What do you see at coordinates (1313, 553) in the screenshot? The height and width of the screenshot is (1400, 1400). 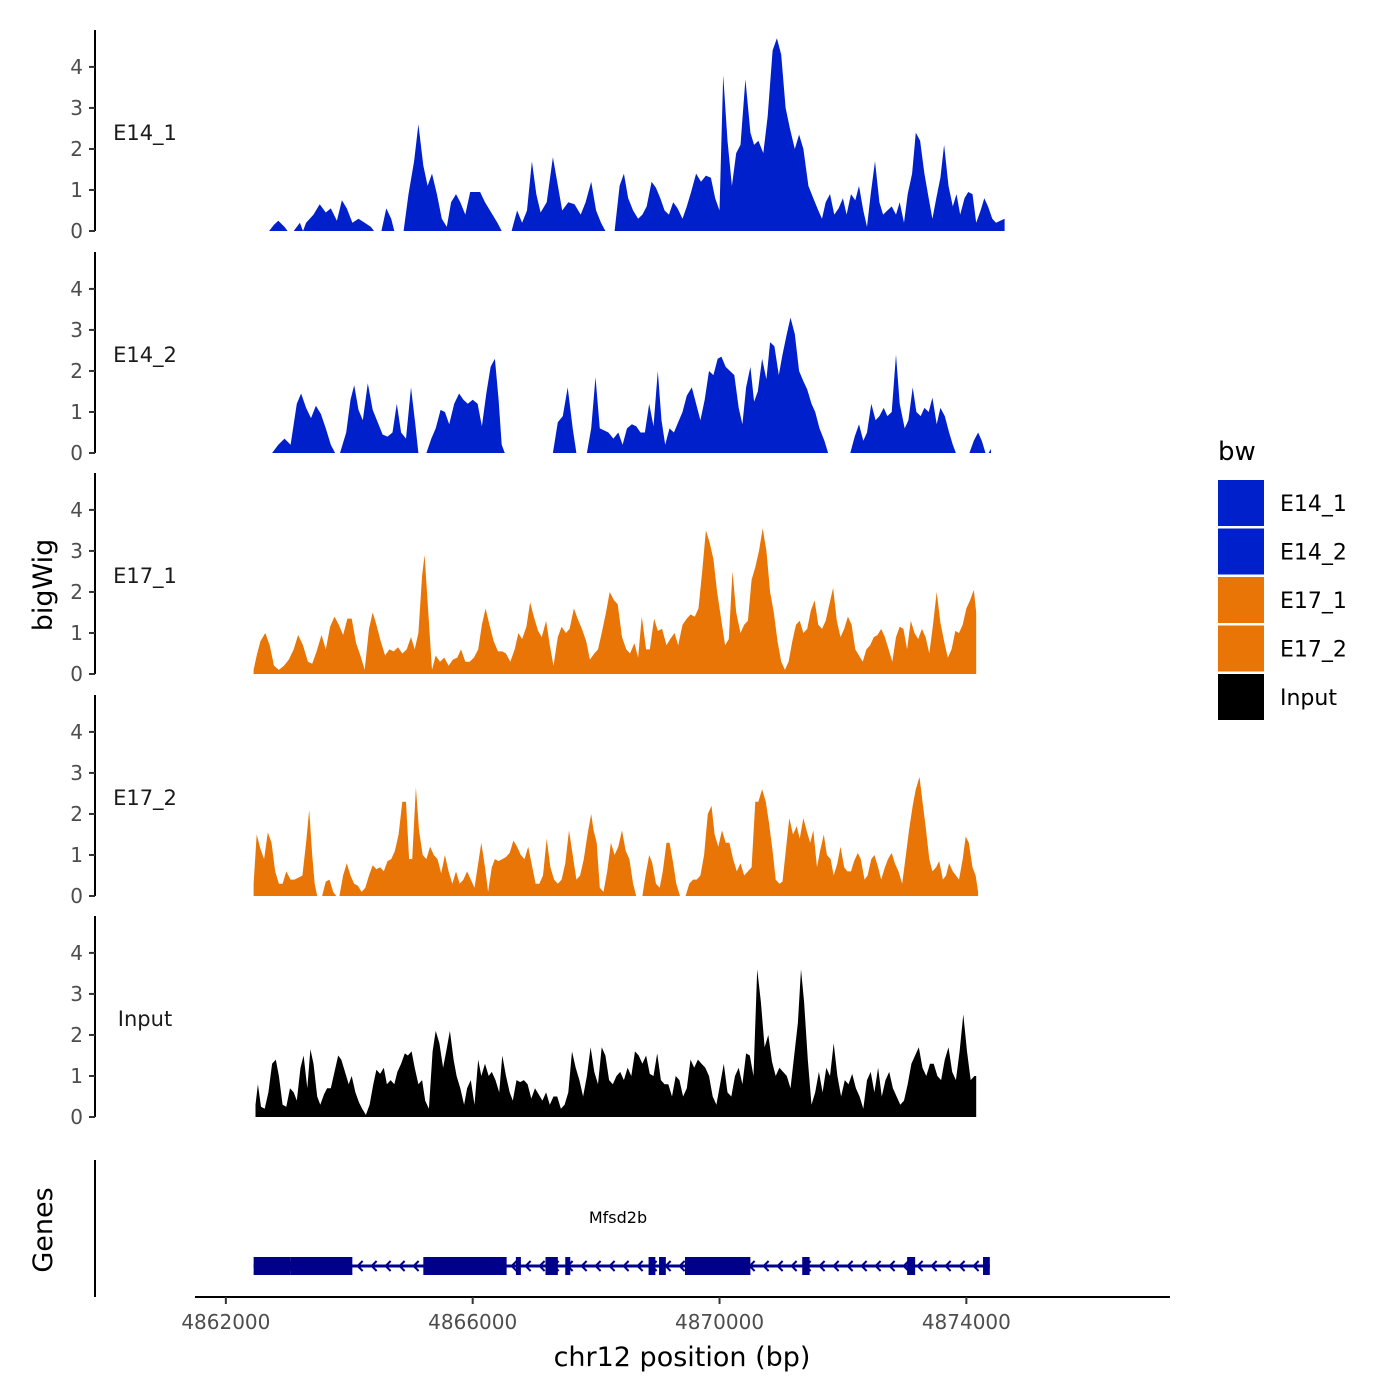 I see `legend-label-e14-2: E14_2` at bounding box center [1313, 553].